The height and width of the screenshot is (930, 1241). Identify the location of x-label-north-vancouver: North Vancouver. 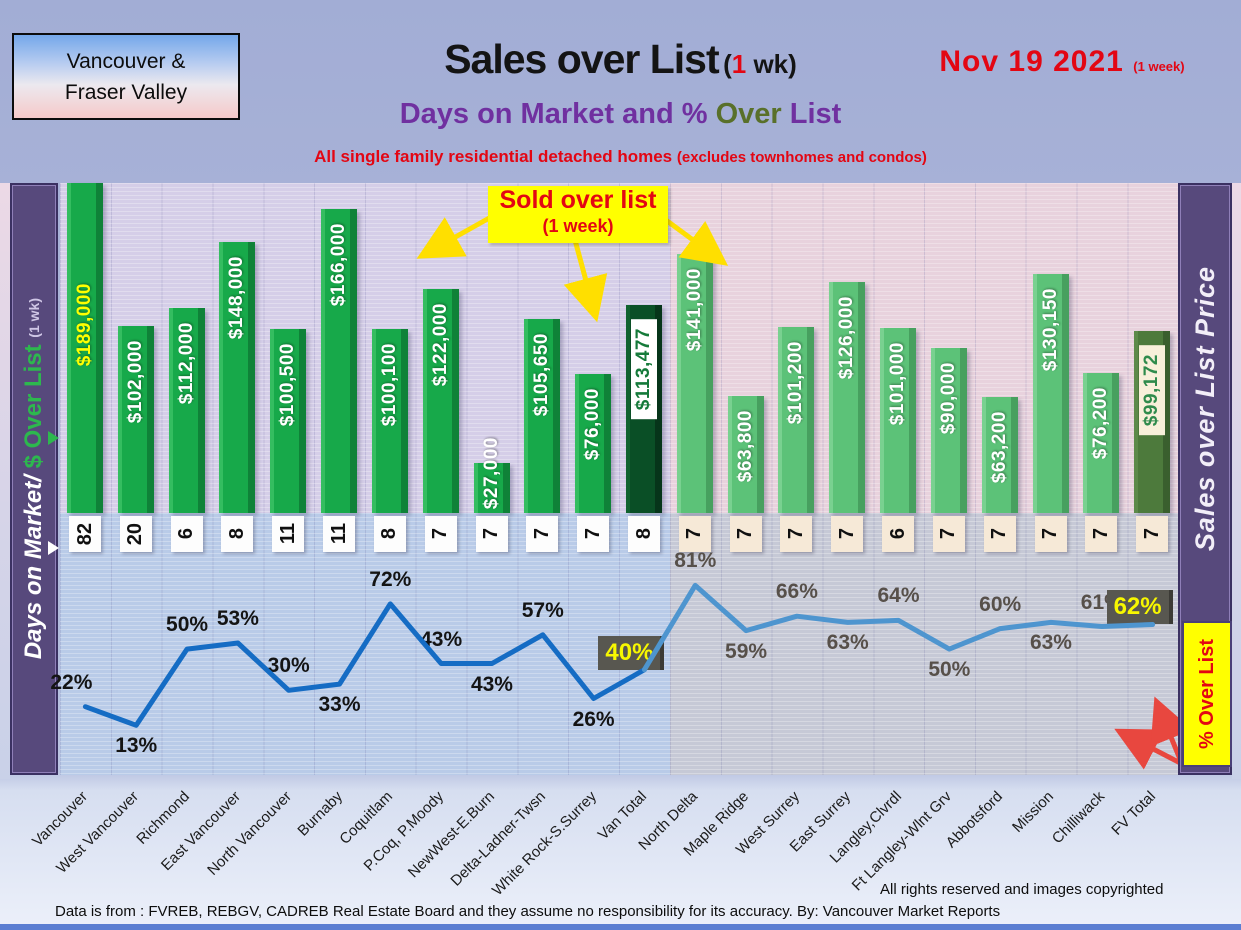
(249, 833).